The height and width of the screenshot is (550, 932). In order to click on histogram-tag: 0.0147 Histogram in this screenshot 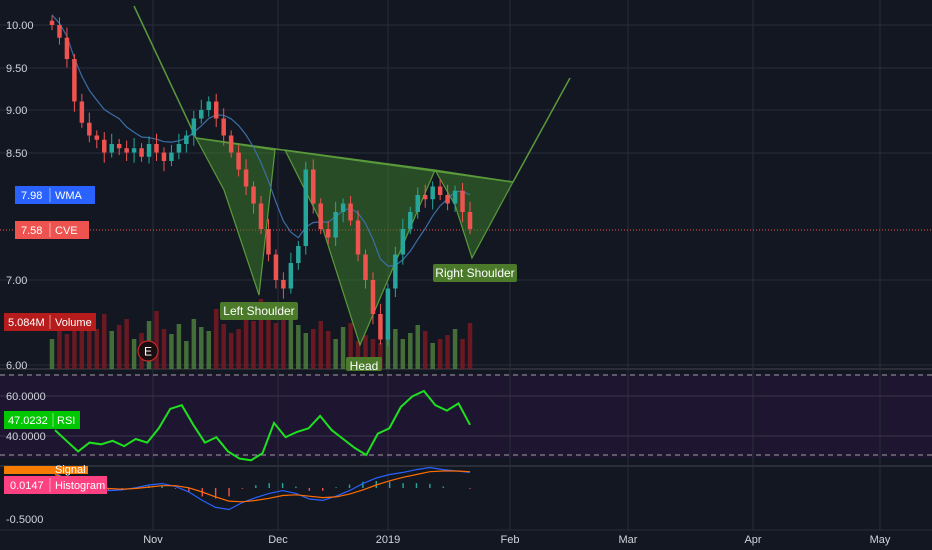, I will do `click(55, 485)`.